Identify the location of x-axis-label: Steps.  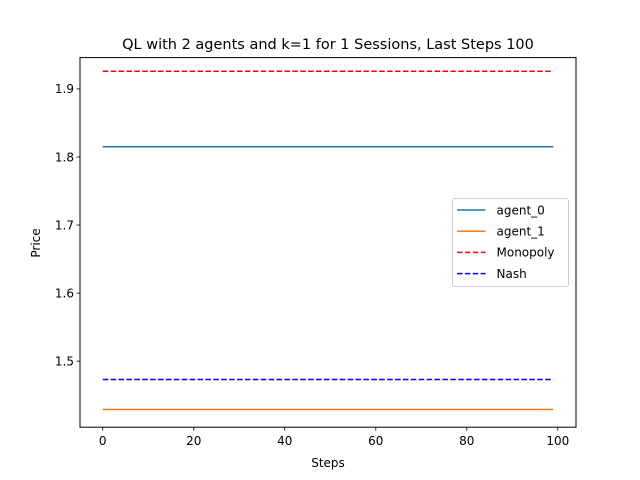
(328, 463).